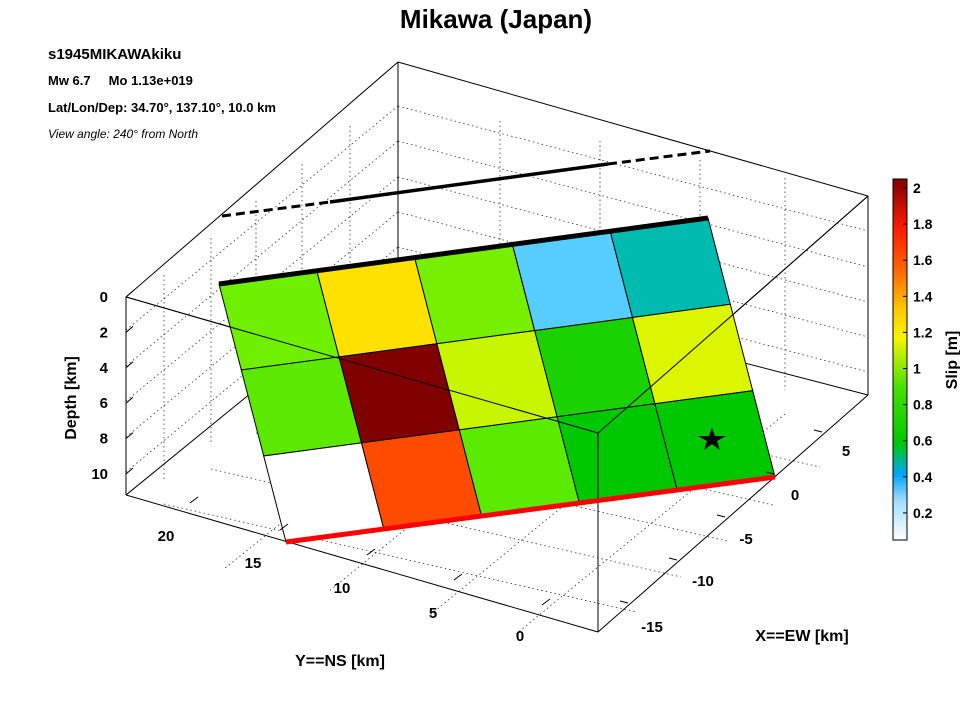 This screenshot has width=960, height=720. What do you see at coordinates (340, 661) in the screenshot?
I see `y-axis-label: Y==NS [km]` at bounding box center [340, 661].